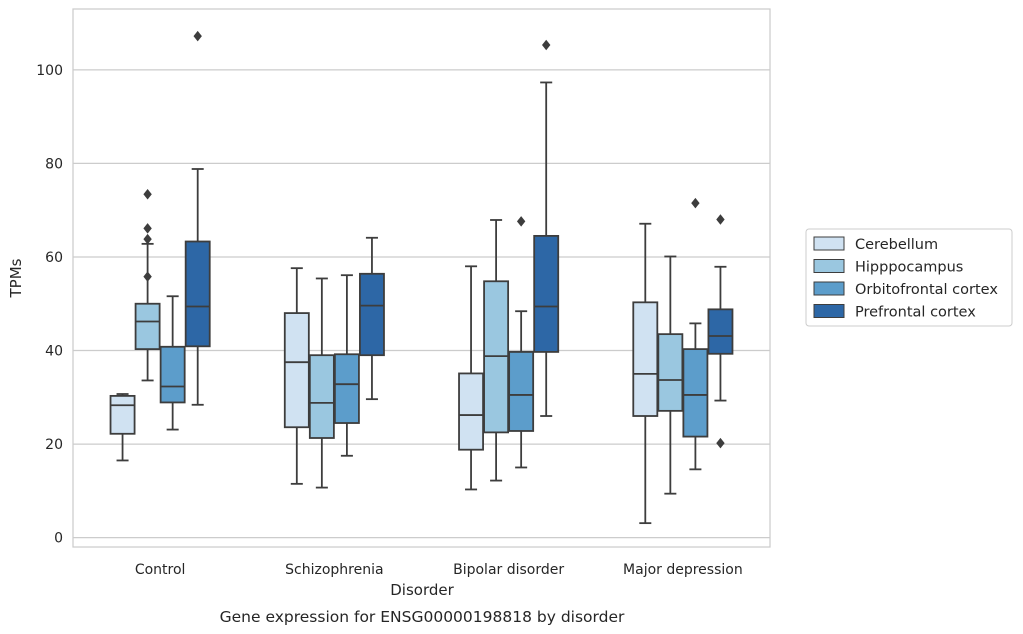  Describe the element at coordinates (49, 305) in the screenshot. I see `y-tick-labels: 0 20 40 60 80 100` at that location.